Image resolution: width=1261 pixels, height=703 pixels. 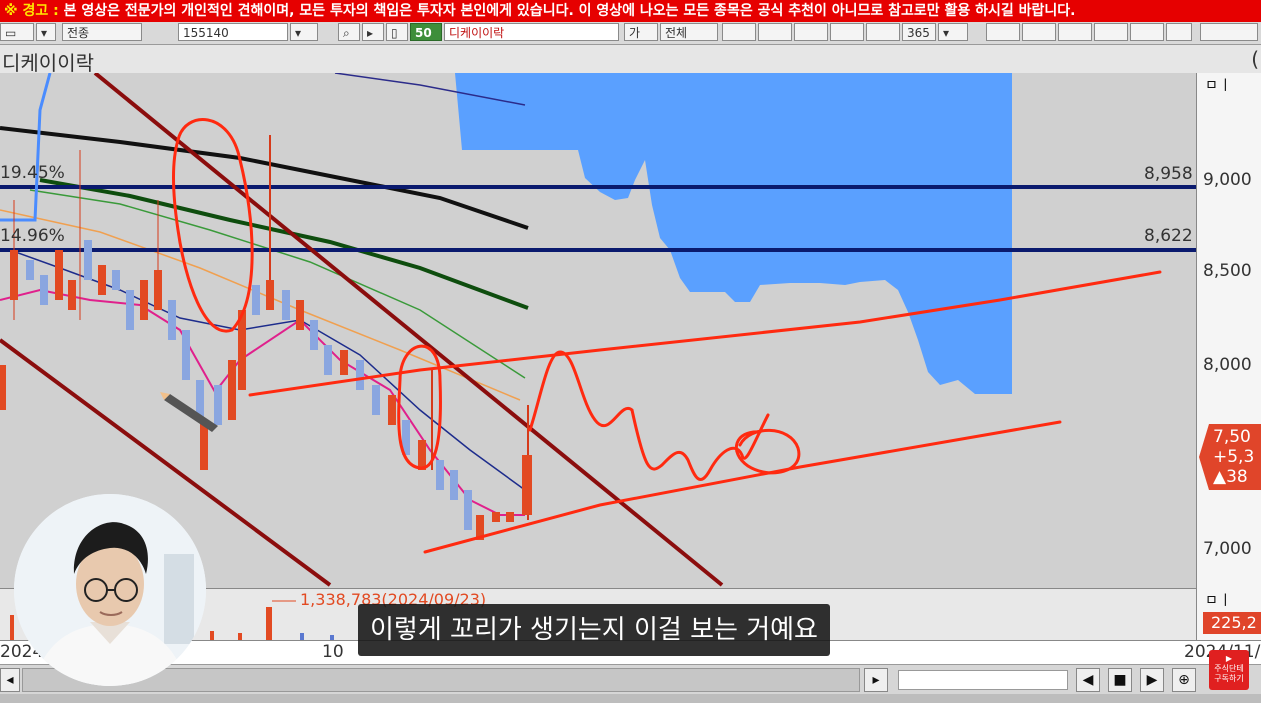 I want to click on chart-button: 가, so click(x=641, y=32).